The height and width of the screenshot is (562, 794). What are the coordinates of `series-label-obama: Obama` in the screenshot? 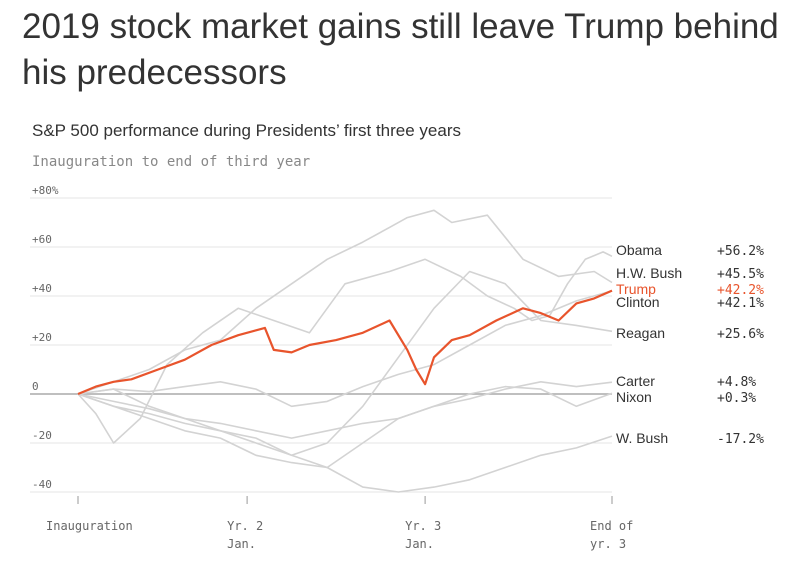 It's located at (639, 250).